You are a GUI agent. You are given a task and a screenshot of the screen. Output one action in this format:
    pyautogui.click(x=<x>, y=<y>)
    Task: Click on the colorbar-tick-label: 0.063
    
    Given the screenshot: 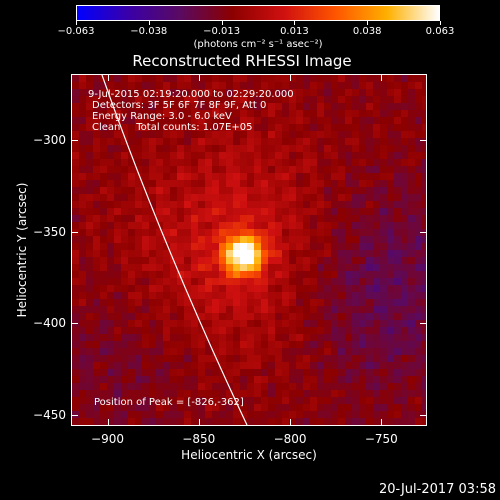 What is the action you would take?
    pyautogui.click(x=440, y=31)
    